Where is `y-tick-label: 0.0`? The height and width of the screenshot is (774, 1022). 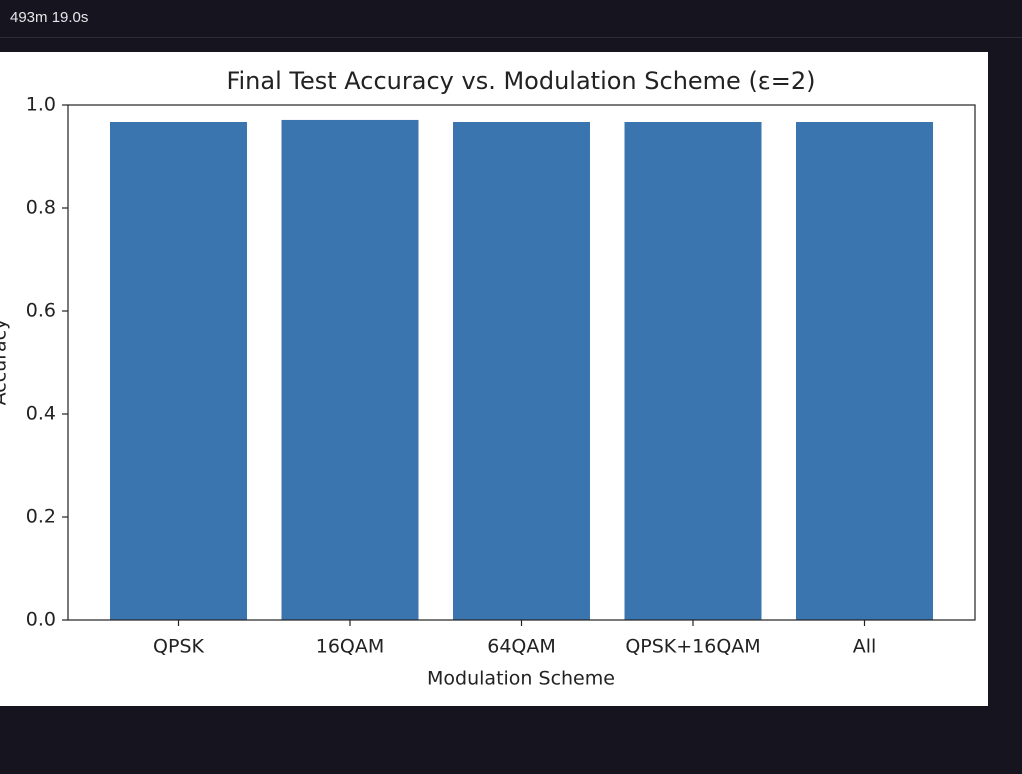 y-tick-label: 0.0 is located at coordinates (41, 620).